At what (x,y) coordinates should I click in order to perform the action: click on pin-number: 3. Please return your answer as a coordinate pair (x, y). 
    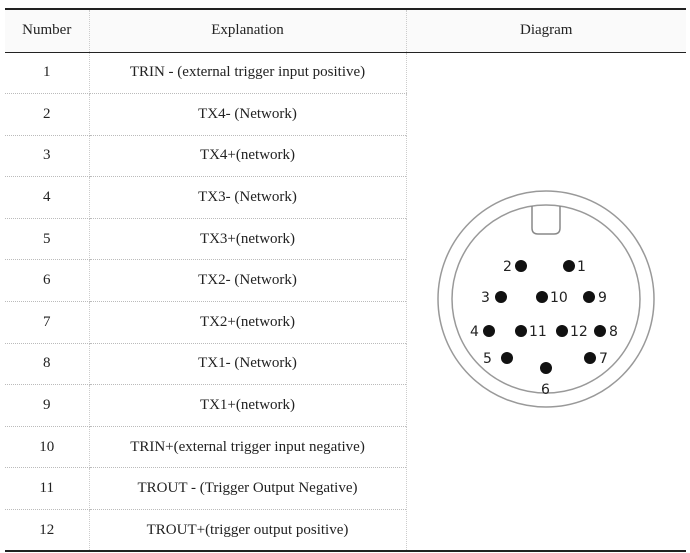
    Looking at the image, I should click on (47, 156).